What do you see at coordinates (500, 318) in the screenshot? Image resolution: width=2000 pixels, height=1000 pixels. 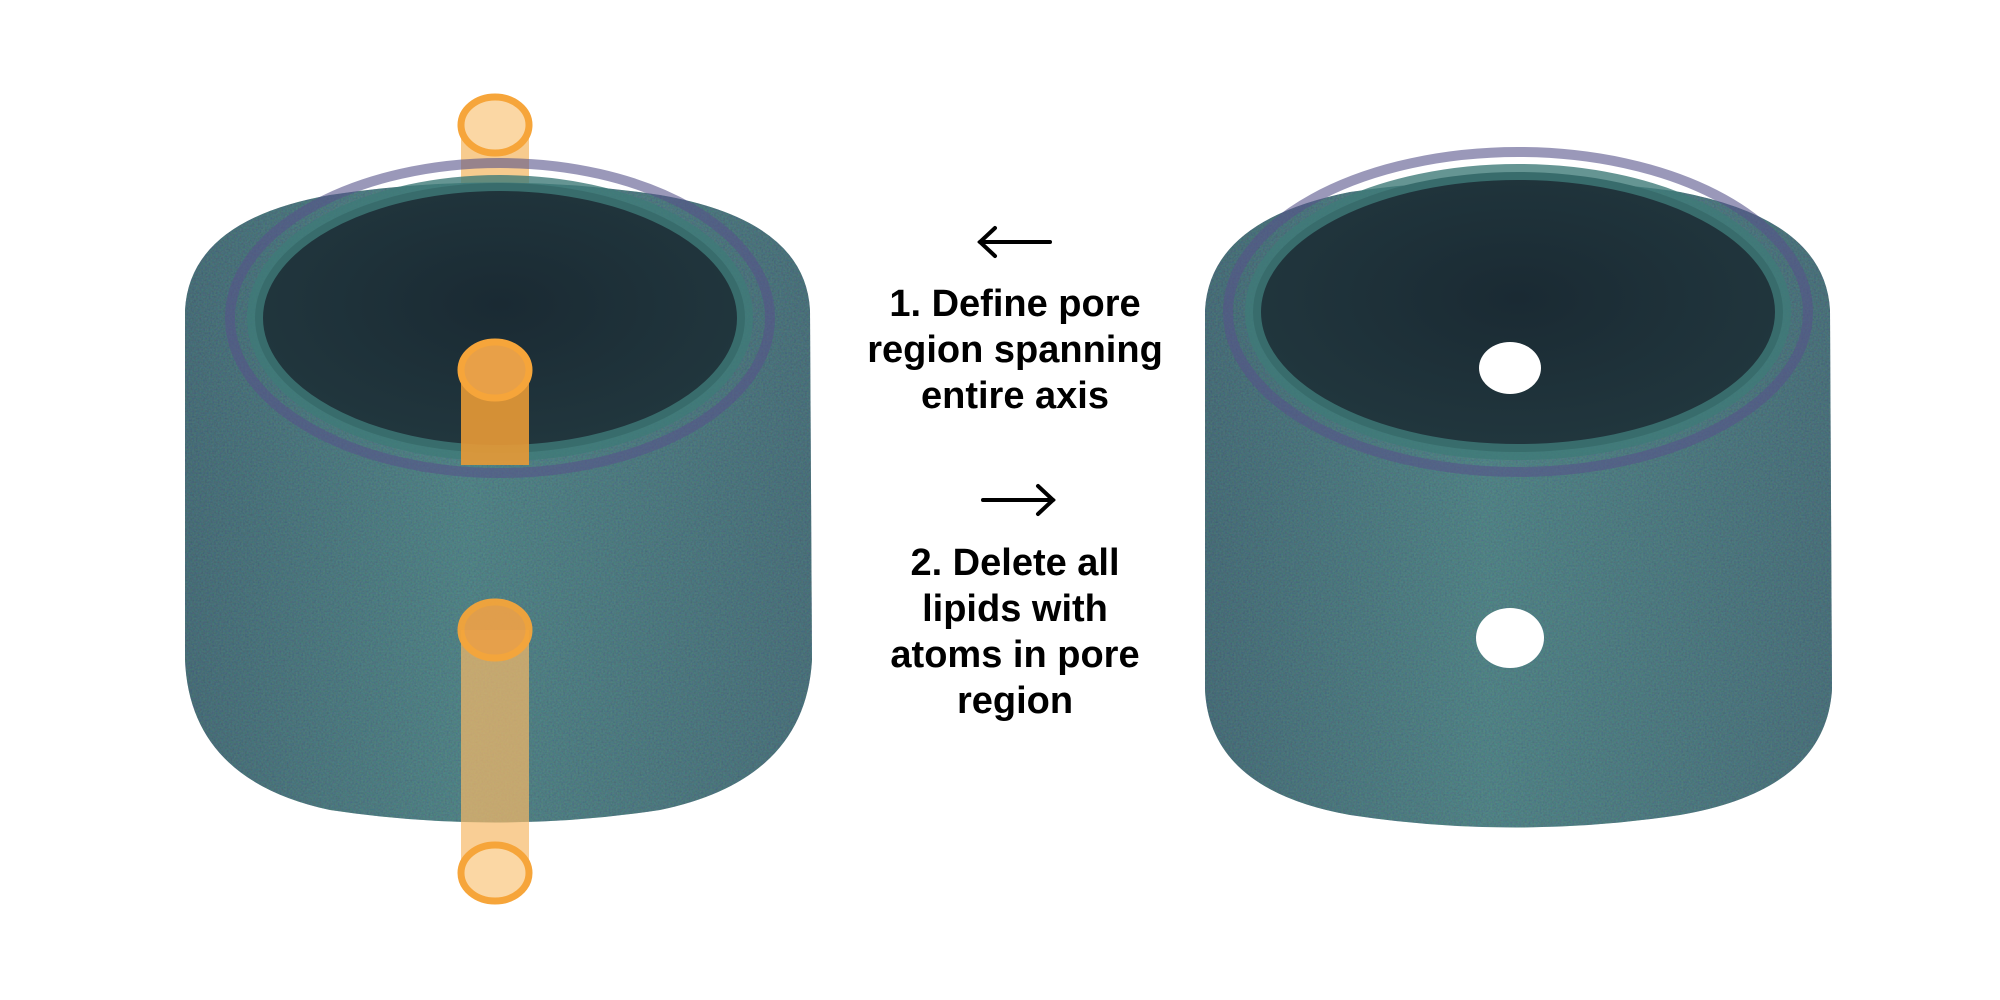 I see `left-cylinder-opening` at bounding box center [500, 318].